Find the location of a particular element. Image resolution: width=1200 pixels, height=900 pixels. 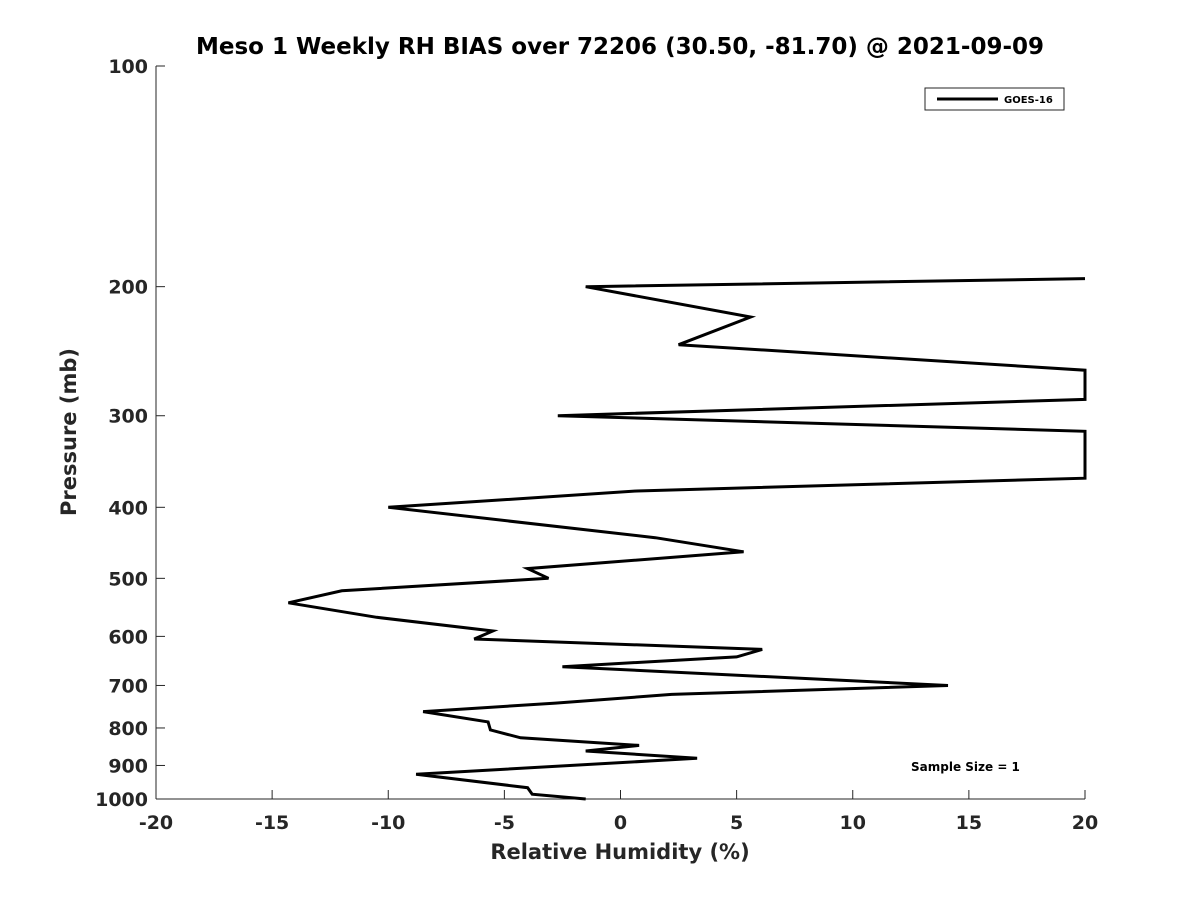

x-tick-label: 20 is located at coordinates (1085, 823).